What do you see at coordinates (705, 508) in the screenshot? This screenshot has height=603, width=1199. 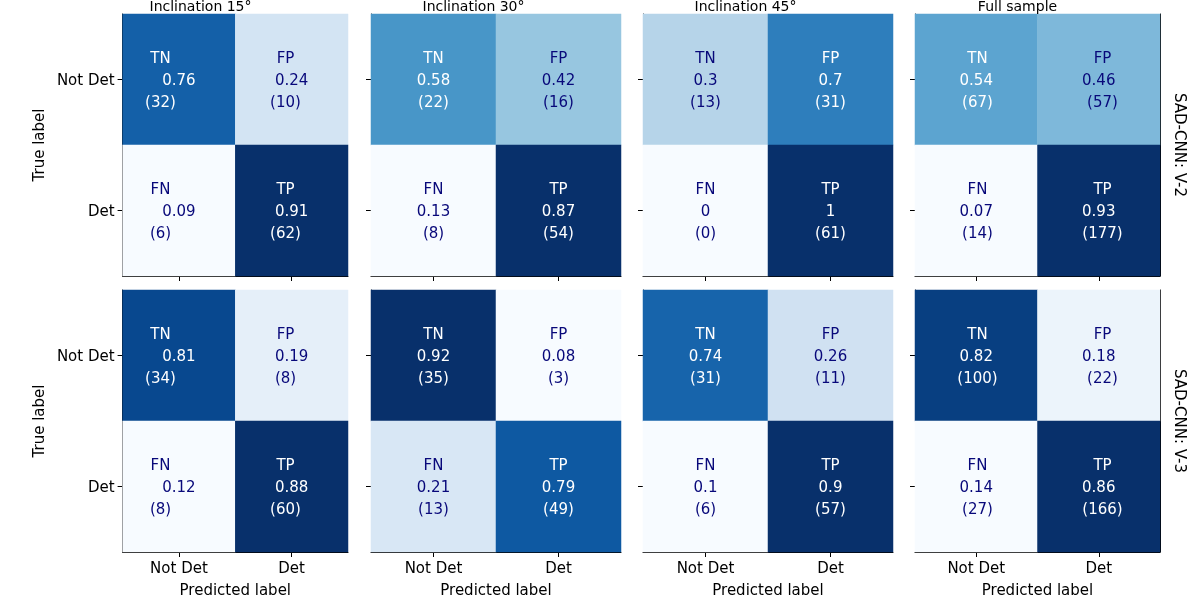 I see `annotation: (6)` at bounding box center [705, 508].